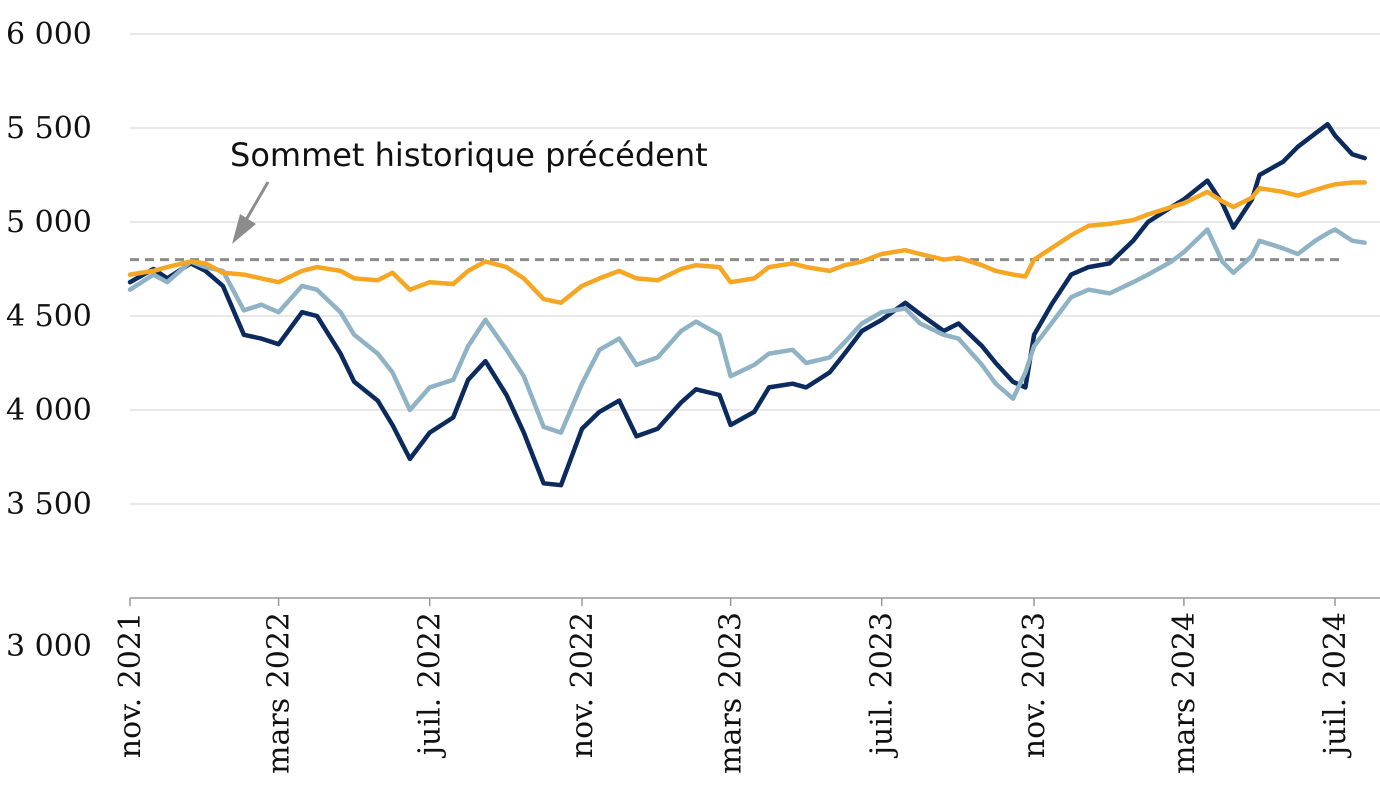 Image resolution: width=1380 pixels, height=800 pixels. What do you see at coordinates (49, 222) in the screenshot?
I see `y-tick-label: 5 000` at bounding box center [49, 222].